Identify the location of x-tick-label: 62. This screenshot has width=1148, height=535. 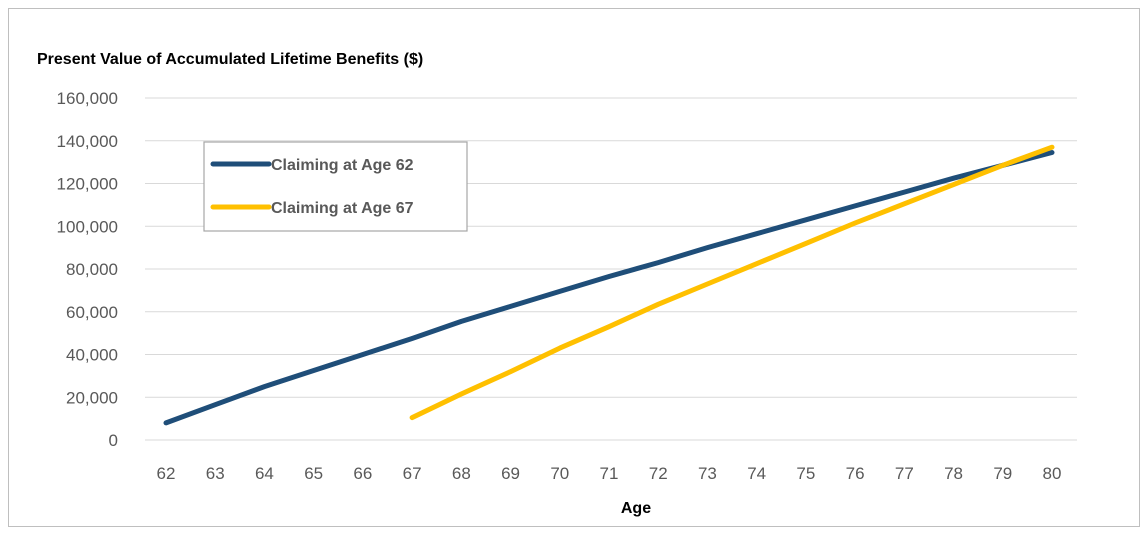
(166, 473).